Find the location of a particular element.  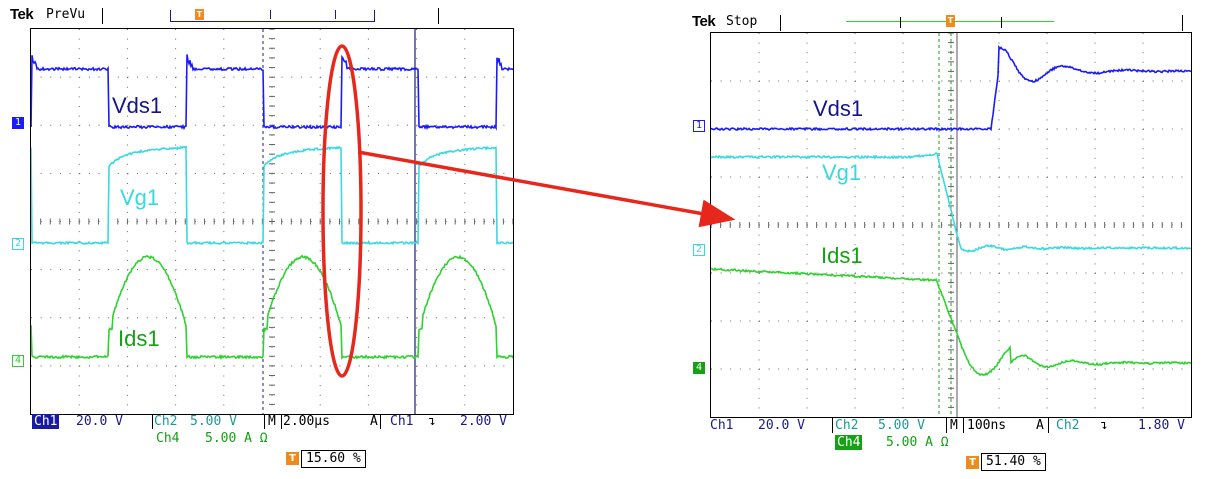

right-ch4-name: Ch4 is located at coordinates (849, 442).